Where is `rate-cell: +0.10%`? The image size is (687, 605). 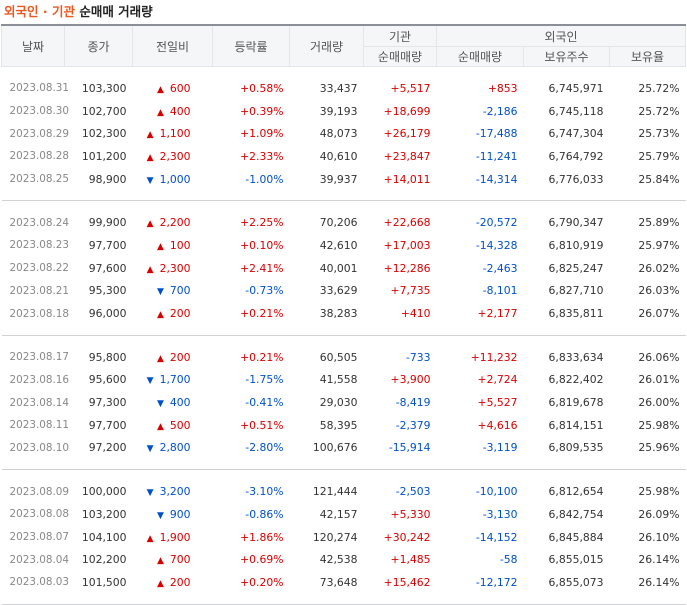 rate-cell: +0.10% is located at coordinates (262, 245).